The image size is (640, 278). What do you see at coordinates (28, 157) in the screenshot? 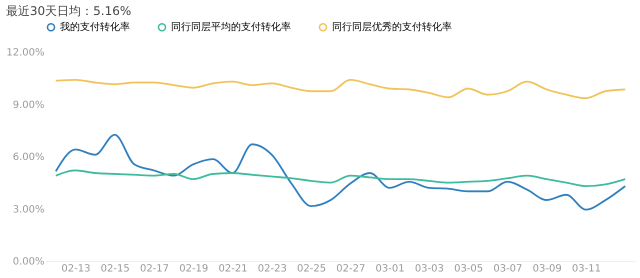
I see `y-tick-label: 6.00%` at bounding box center [28, 157].